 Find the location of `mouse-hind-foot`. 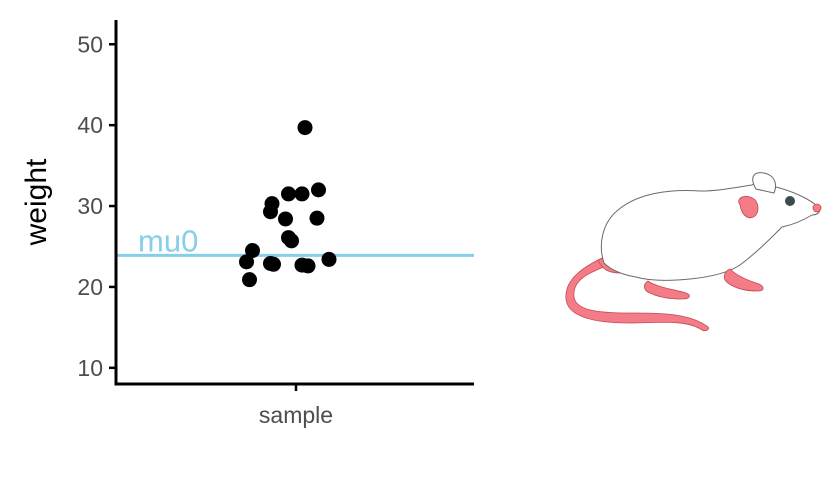

mouse-hind-foot is located at coordinates (667, 290).